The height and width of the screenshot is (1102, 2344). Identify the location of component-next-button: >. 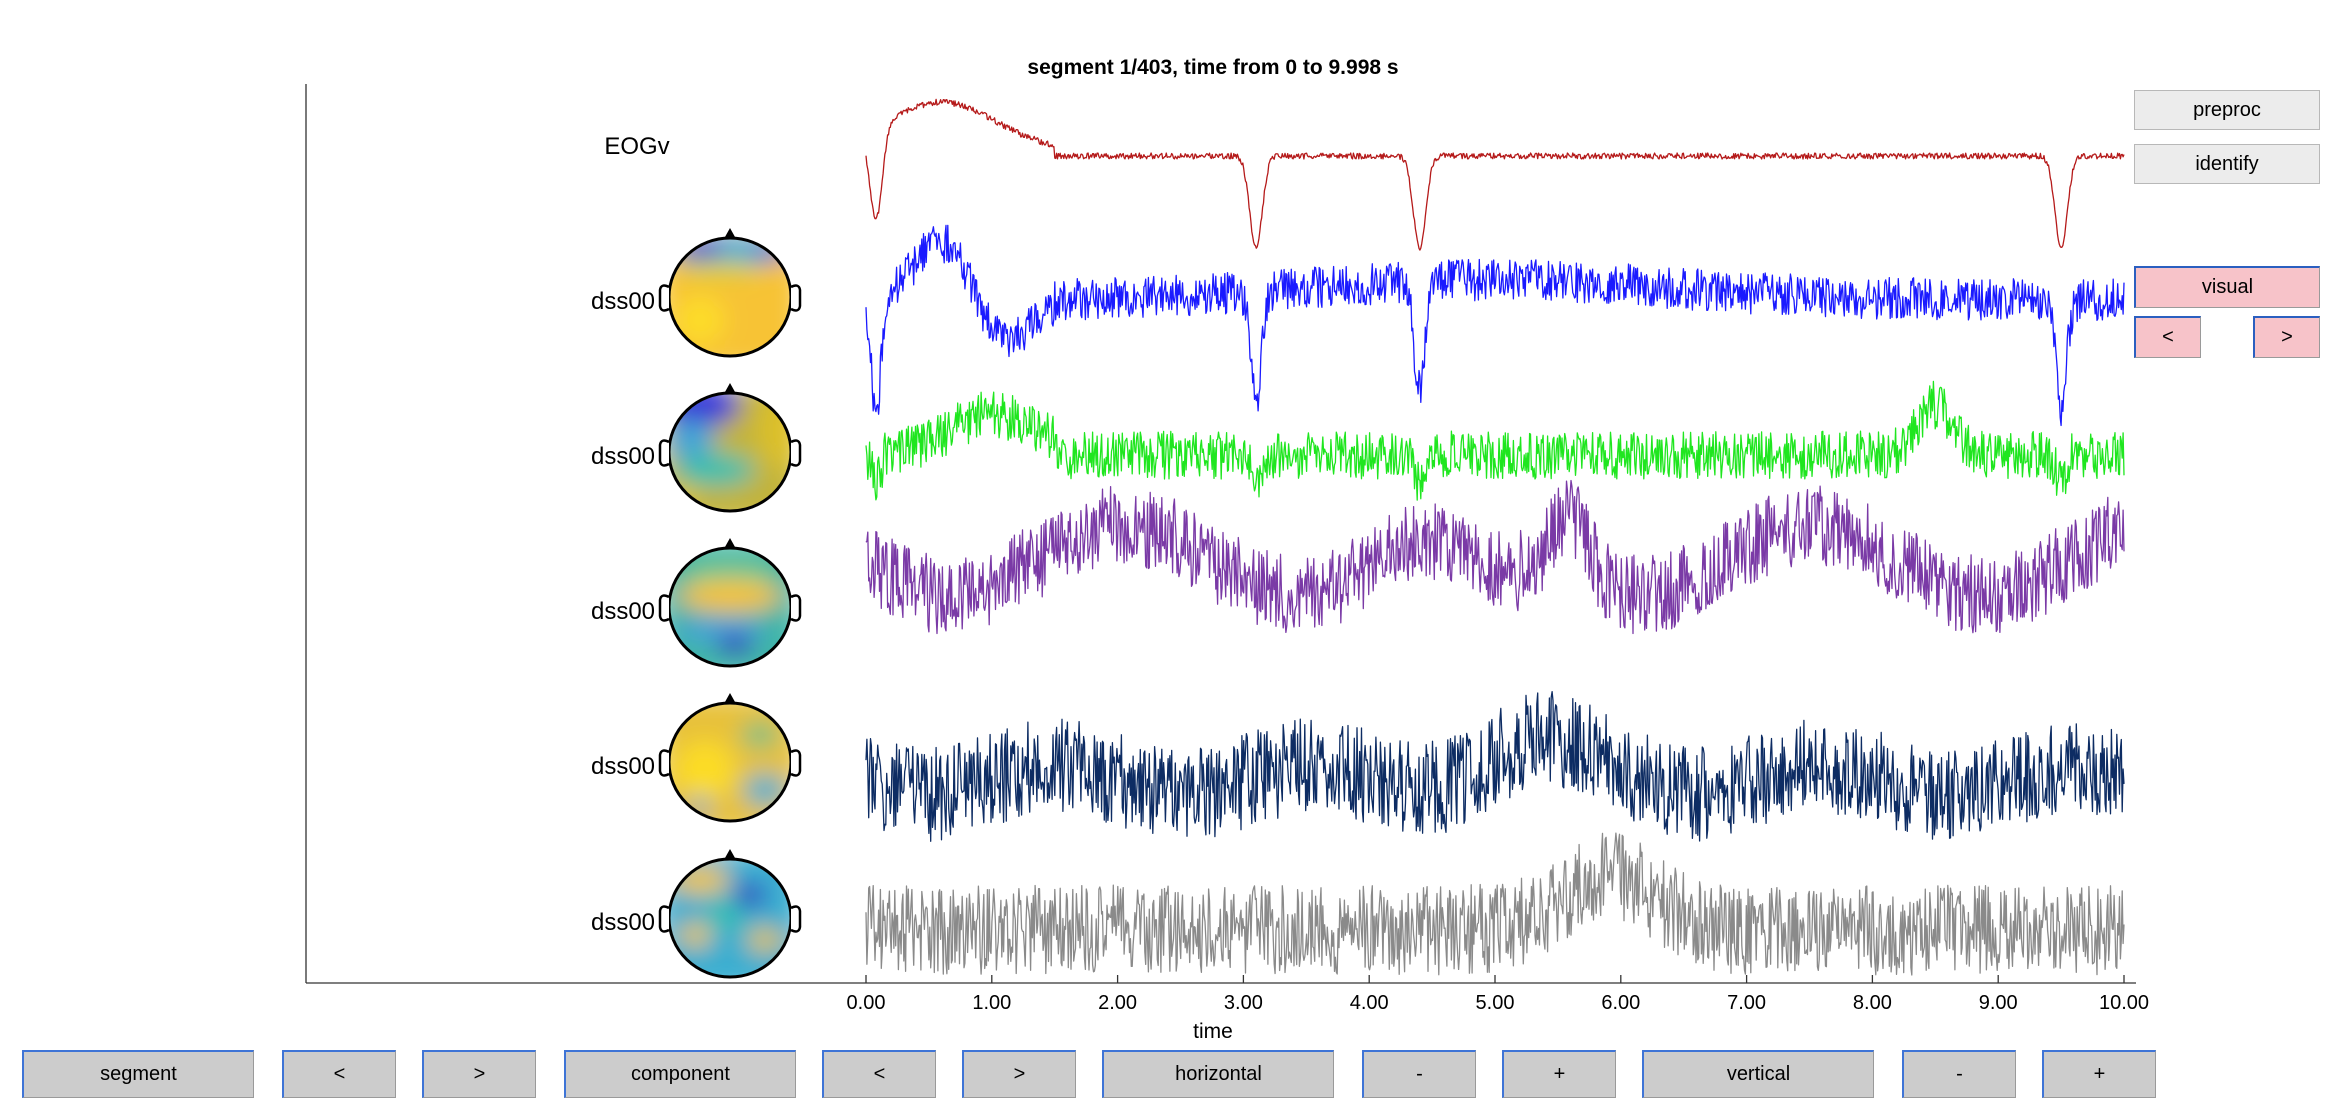
(1019, 1074).